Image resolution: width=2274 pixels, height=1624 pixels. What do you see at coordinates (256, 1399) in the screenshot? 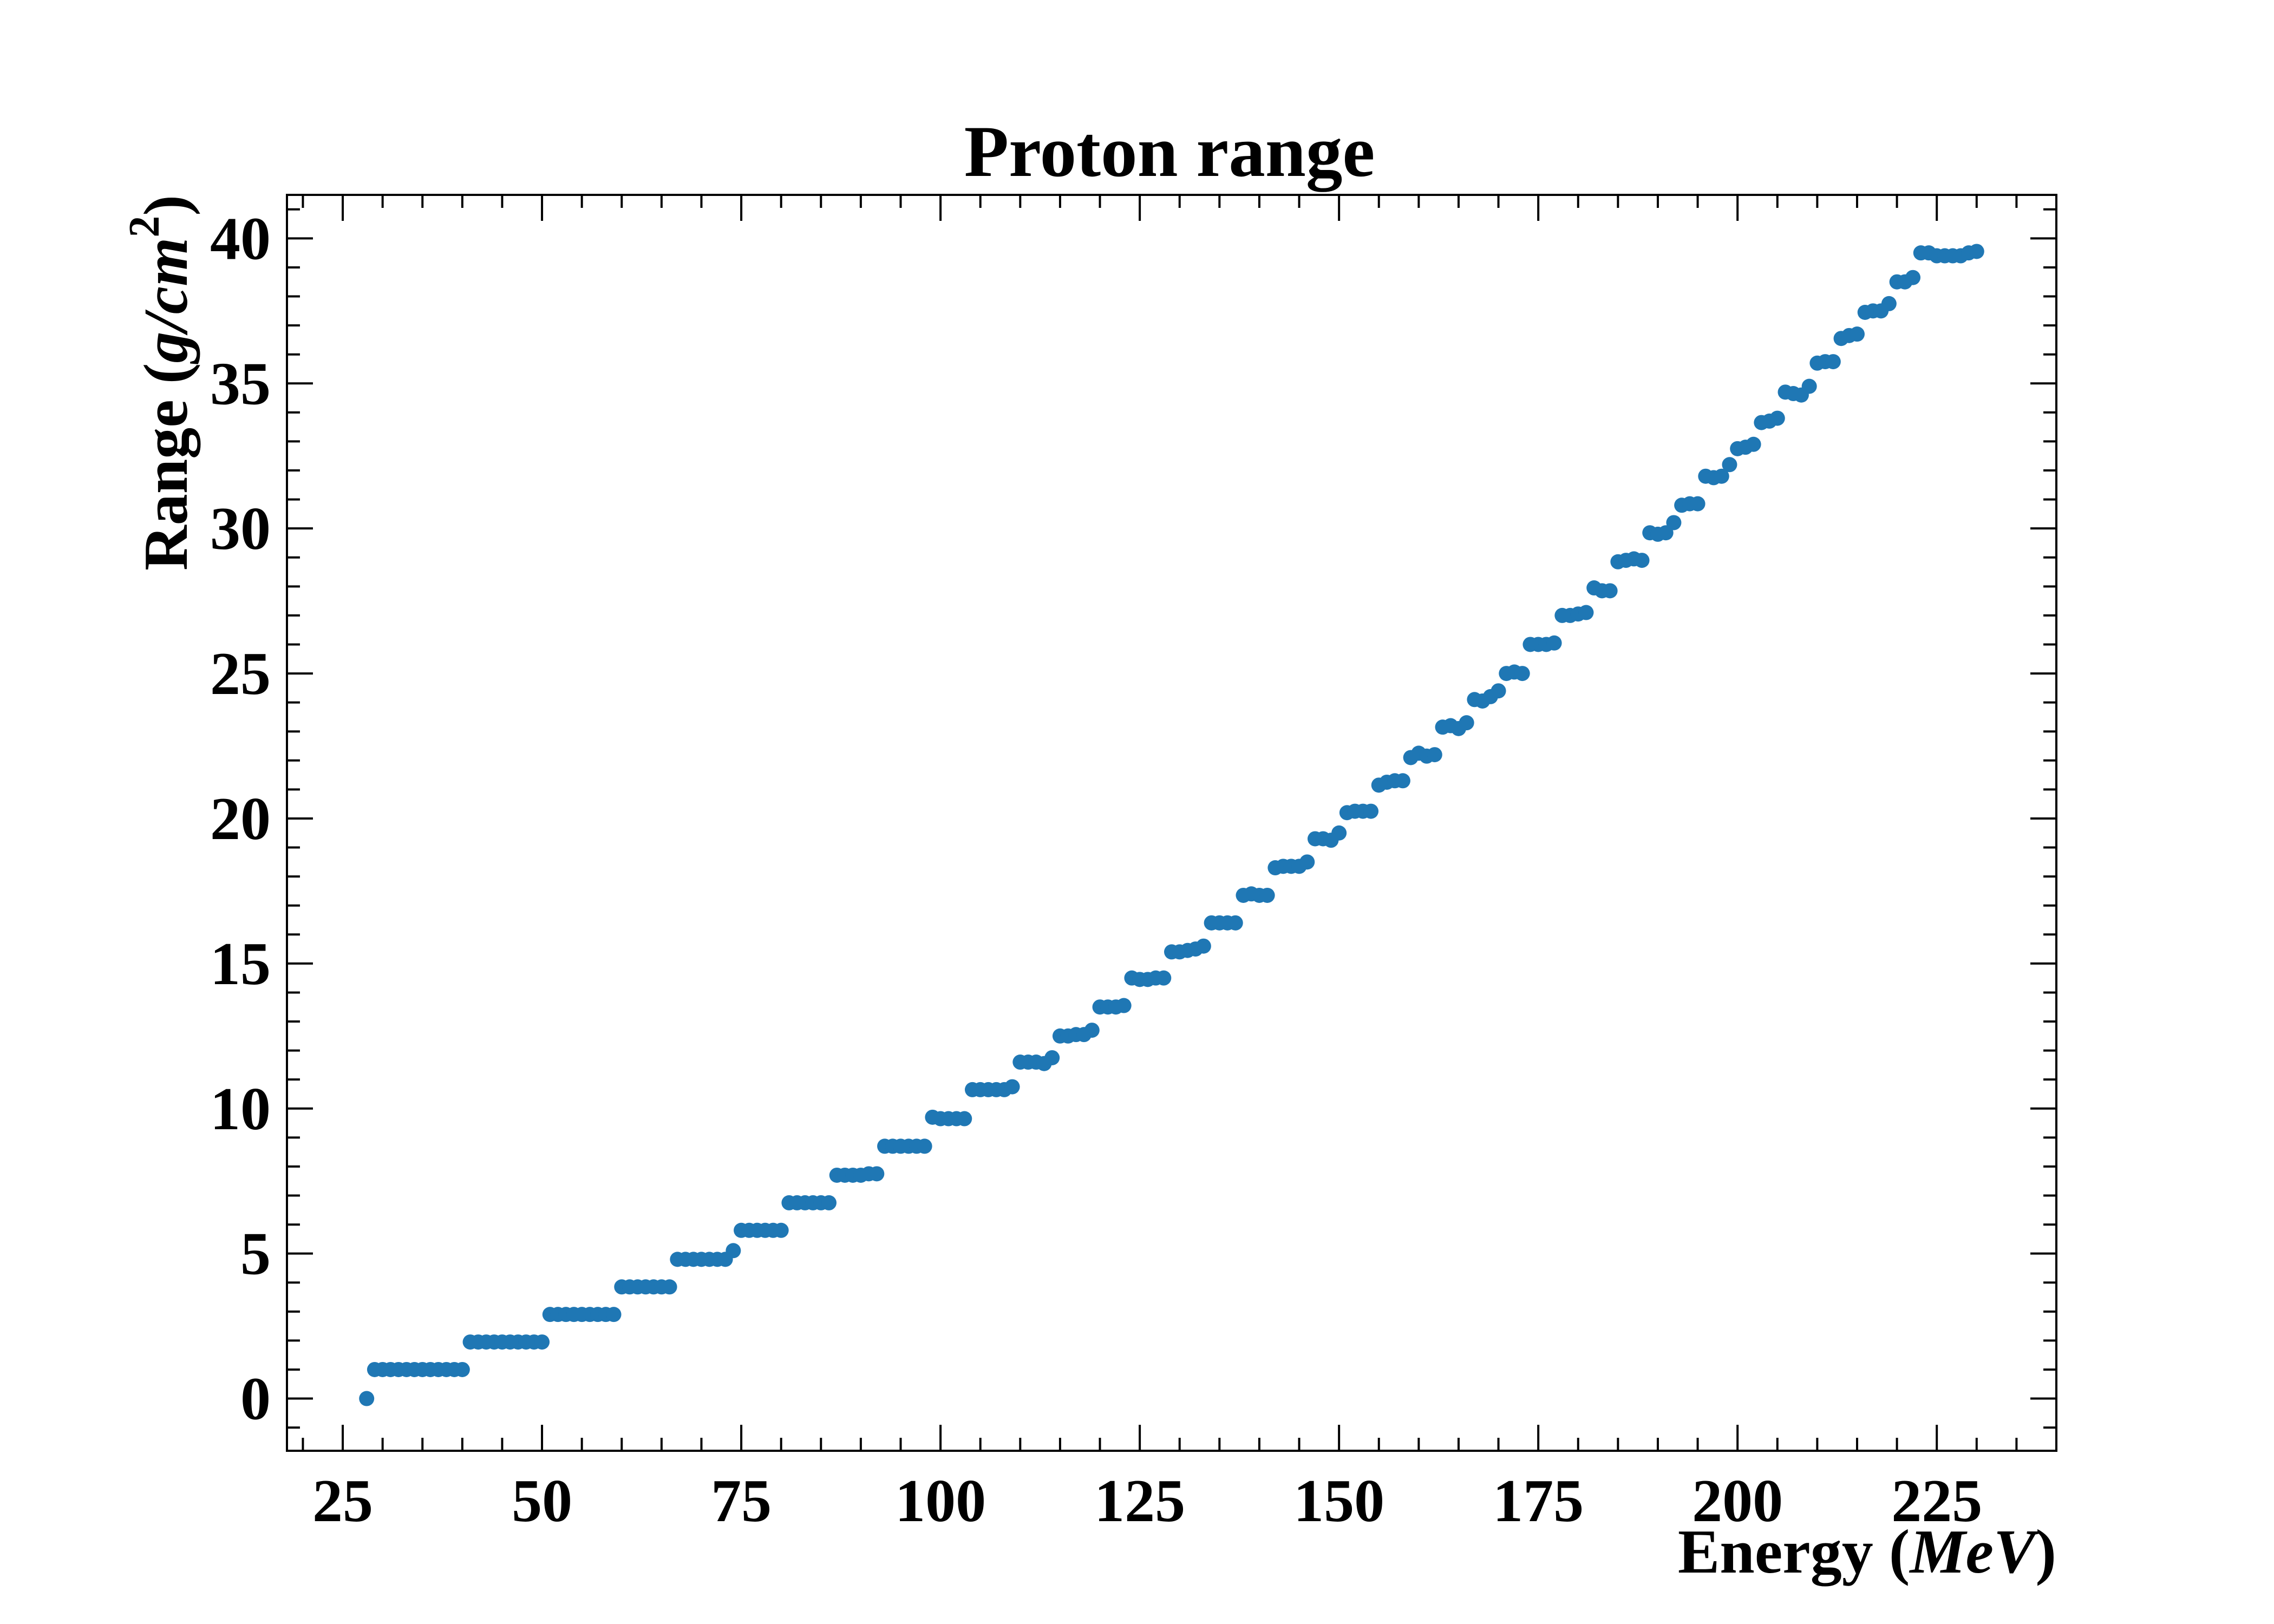
I see `y-tick-label: 0` at bounding box center [256, 1399].